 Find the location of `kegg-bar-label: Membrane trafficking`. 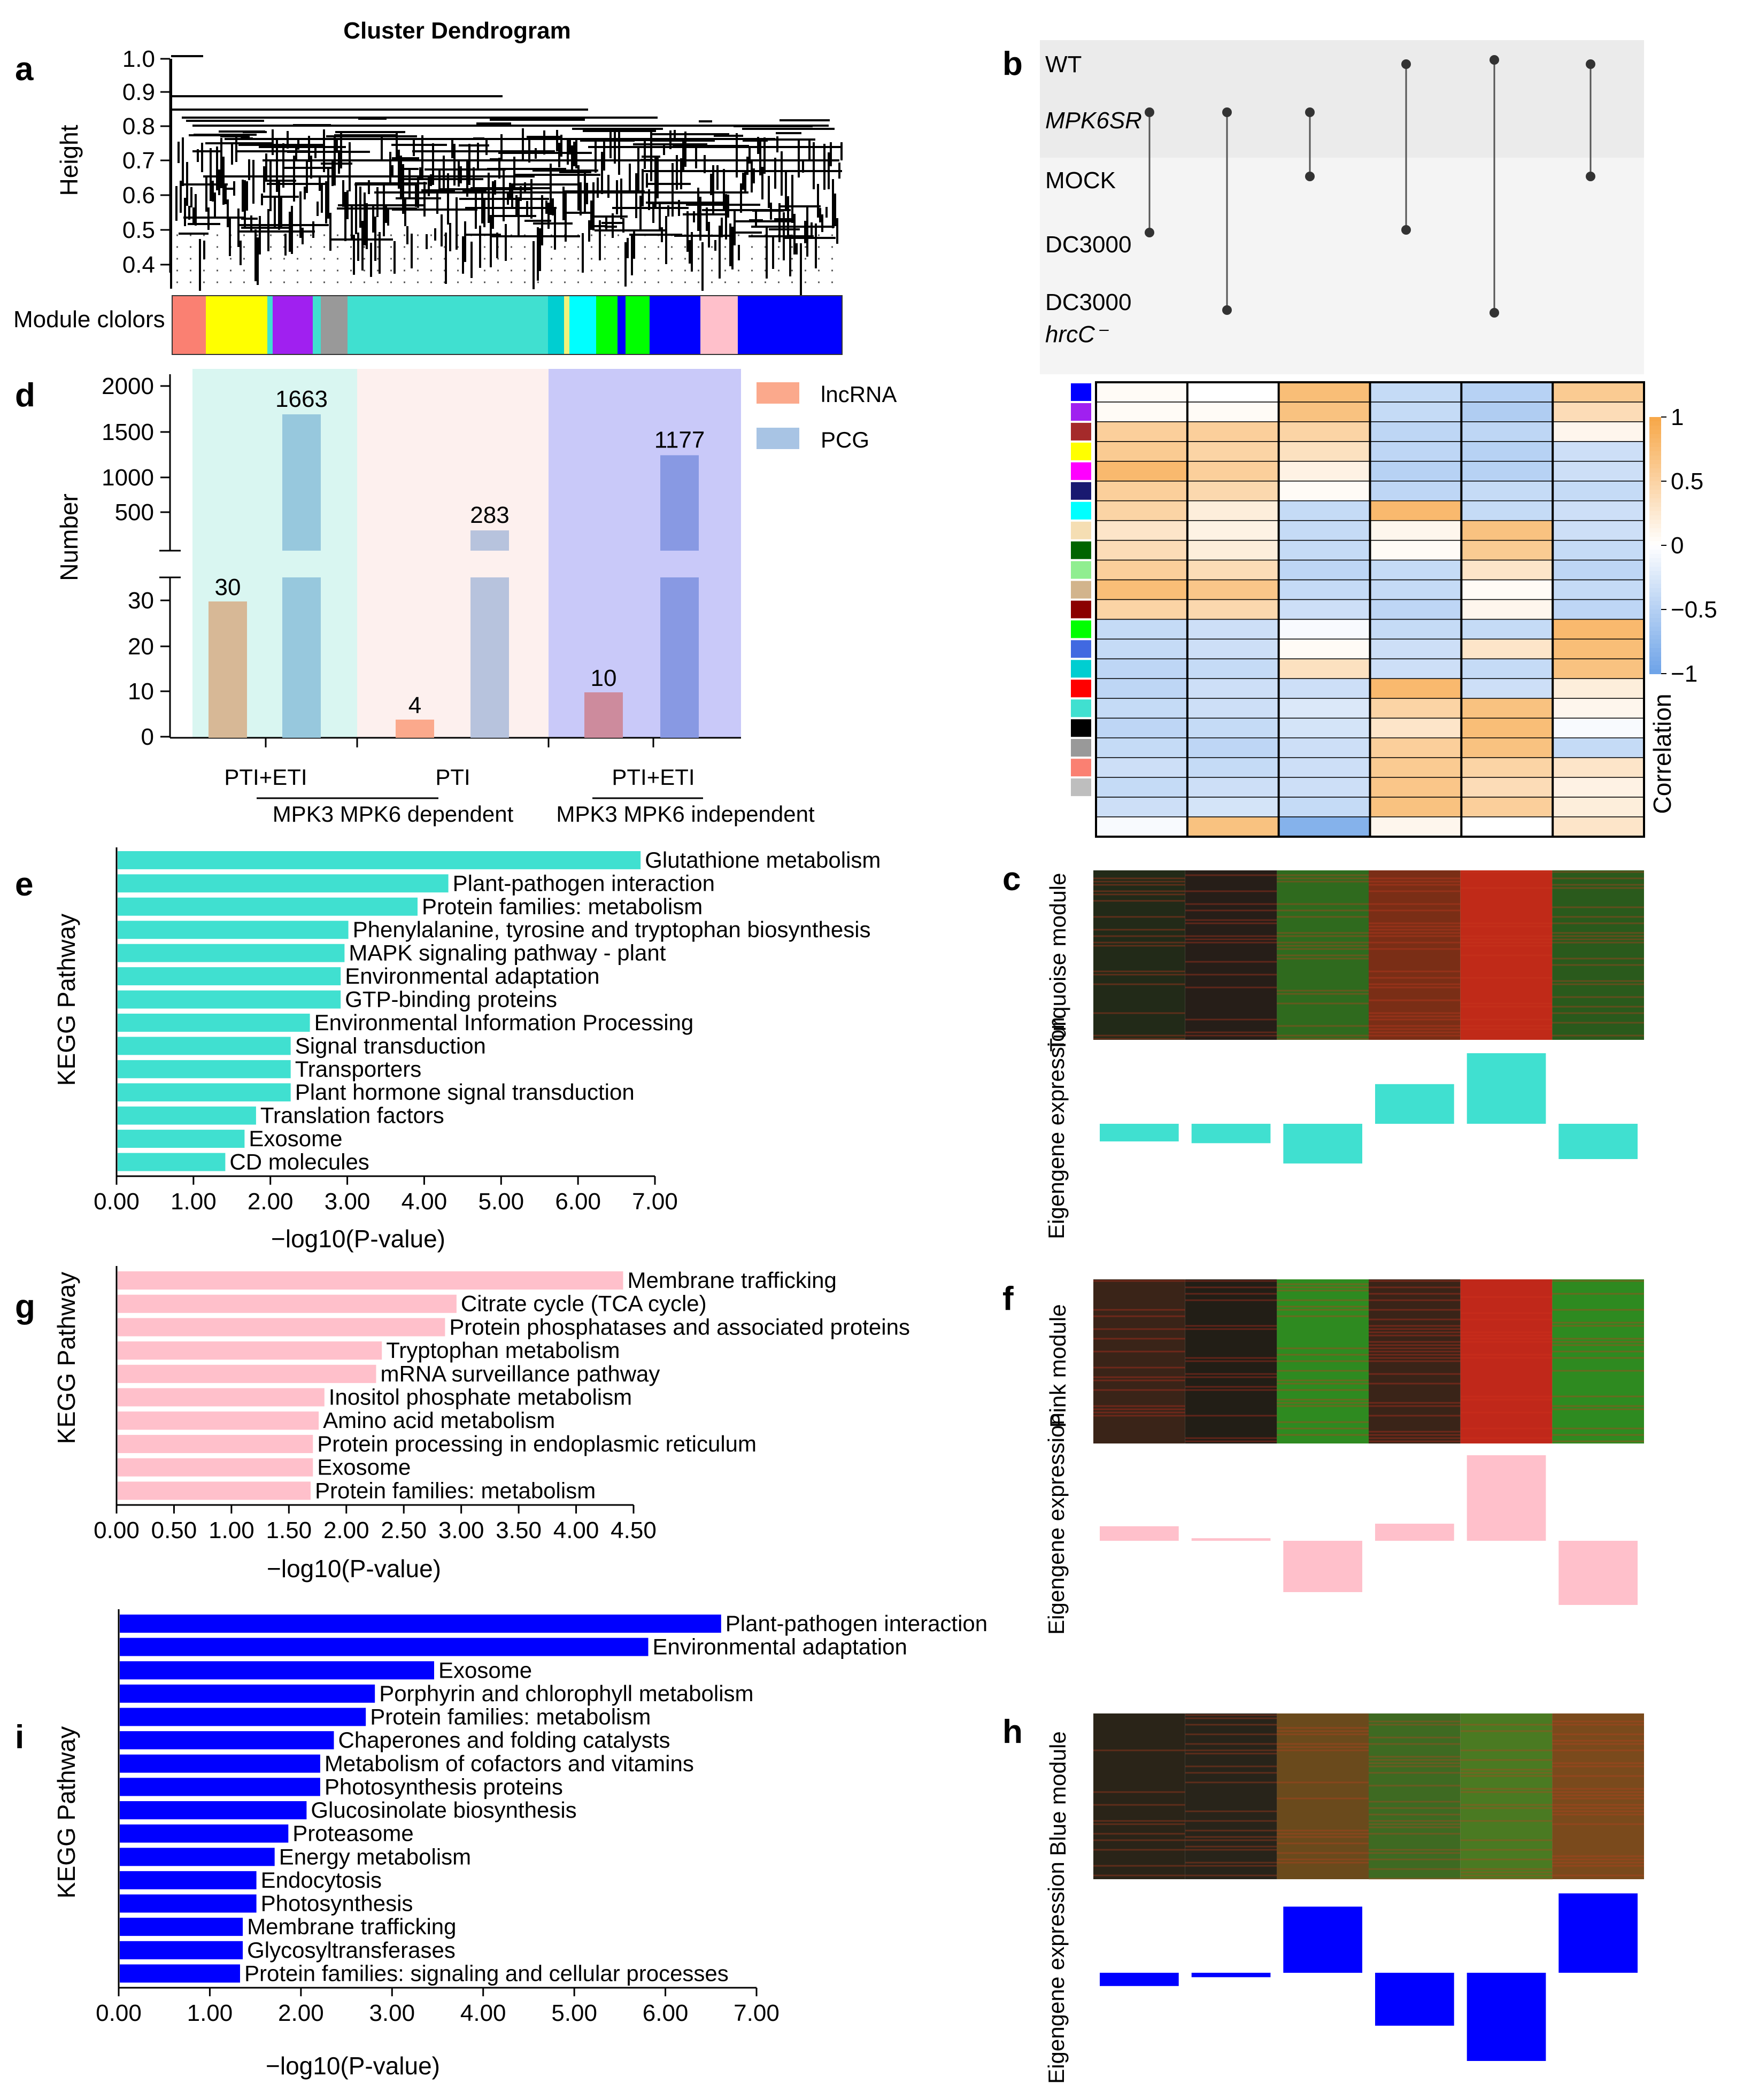

kegg-bar-label: Membrane trafficking is located at coordinates (351, 1926).